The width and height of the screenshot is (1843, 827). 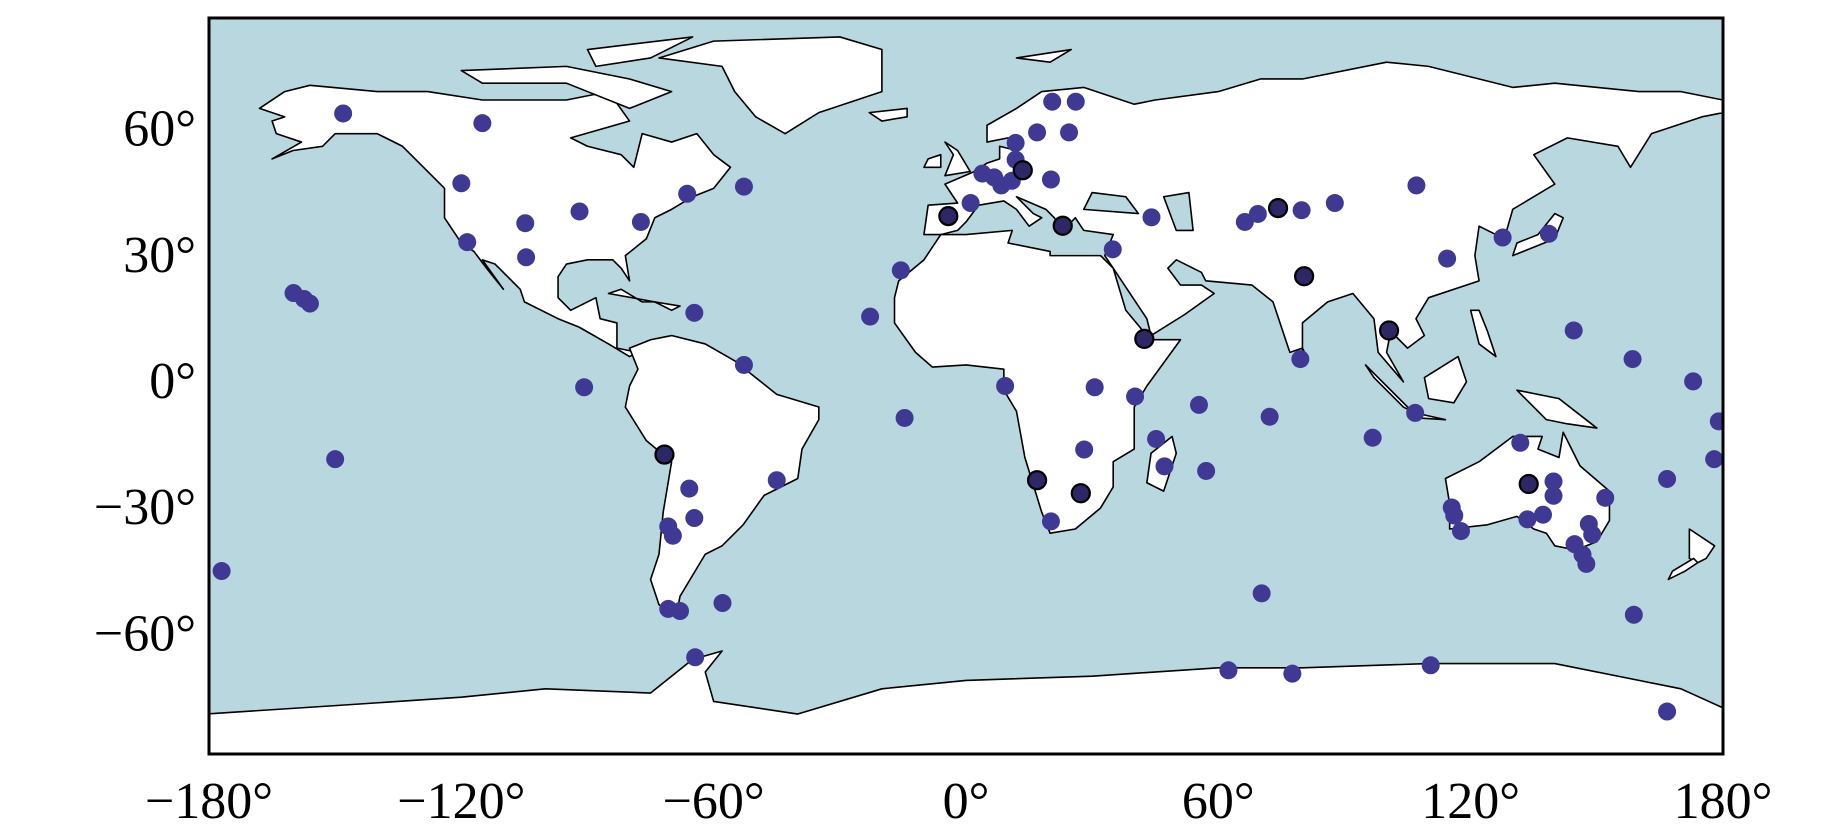 I want to click on iceland, so click(x=888, y=114).